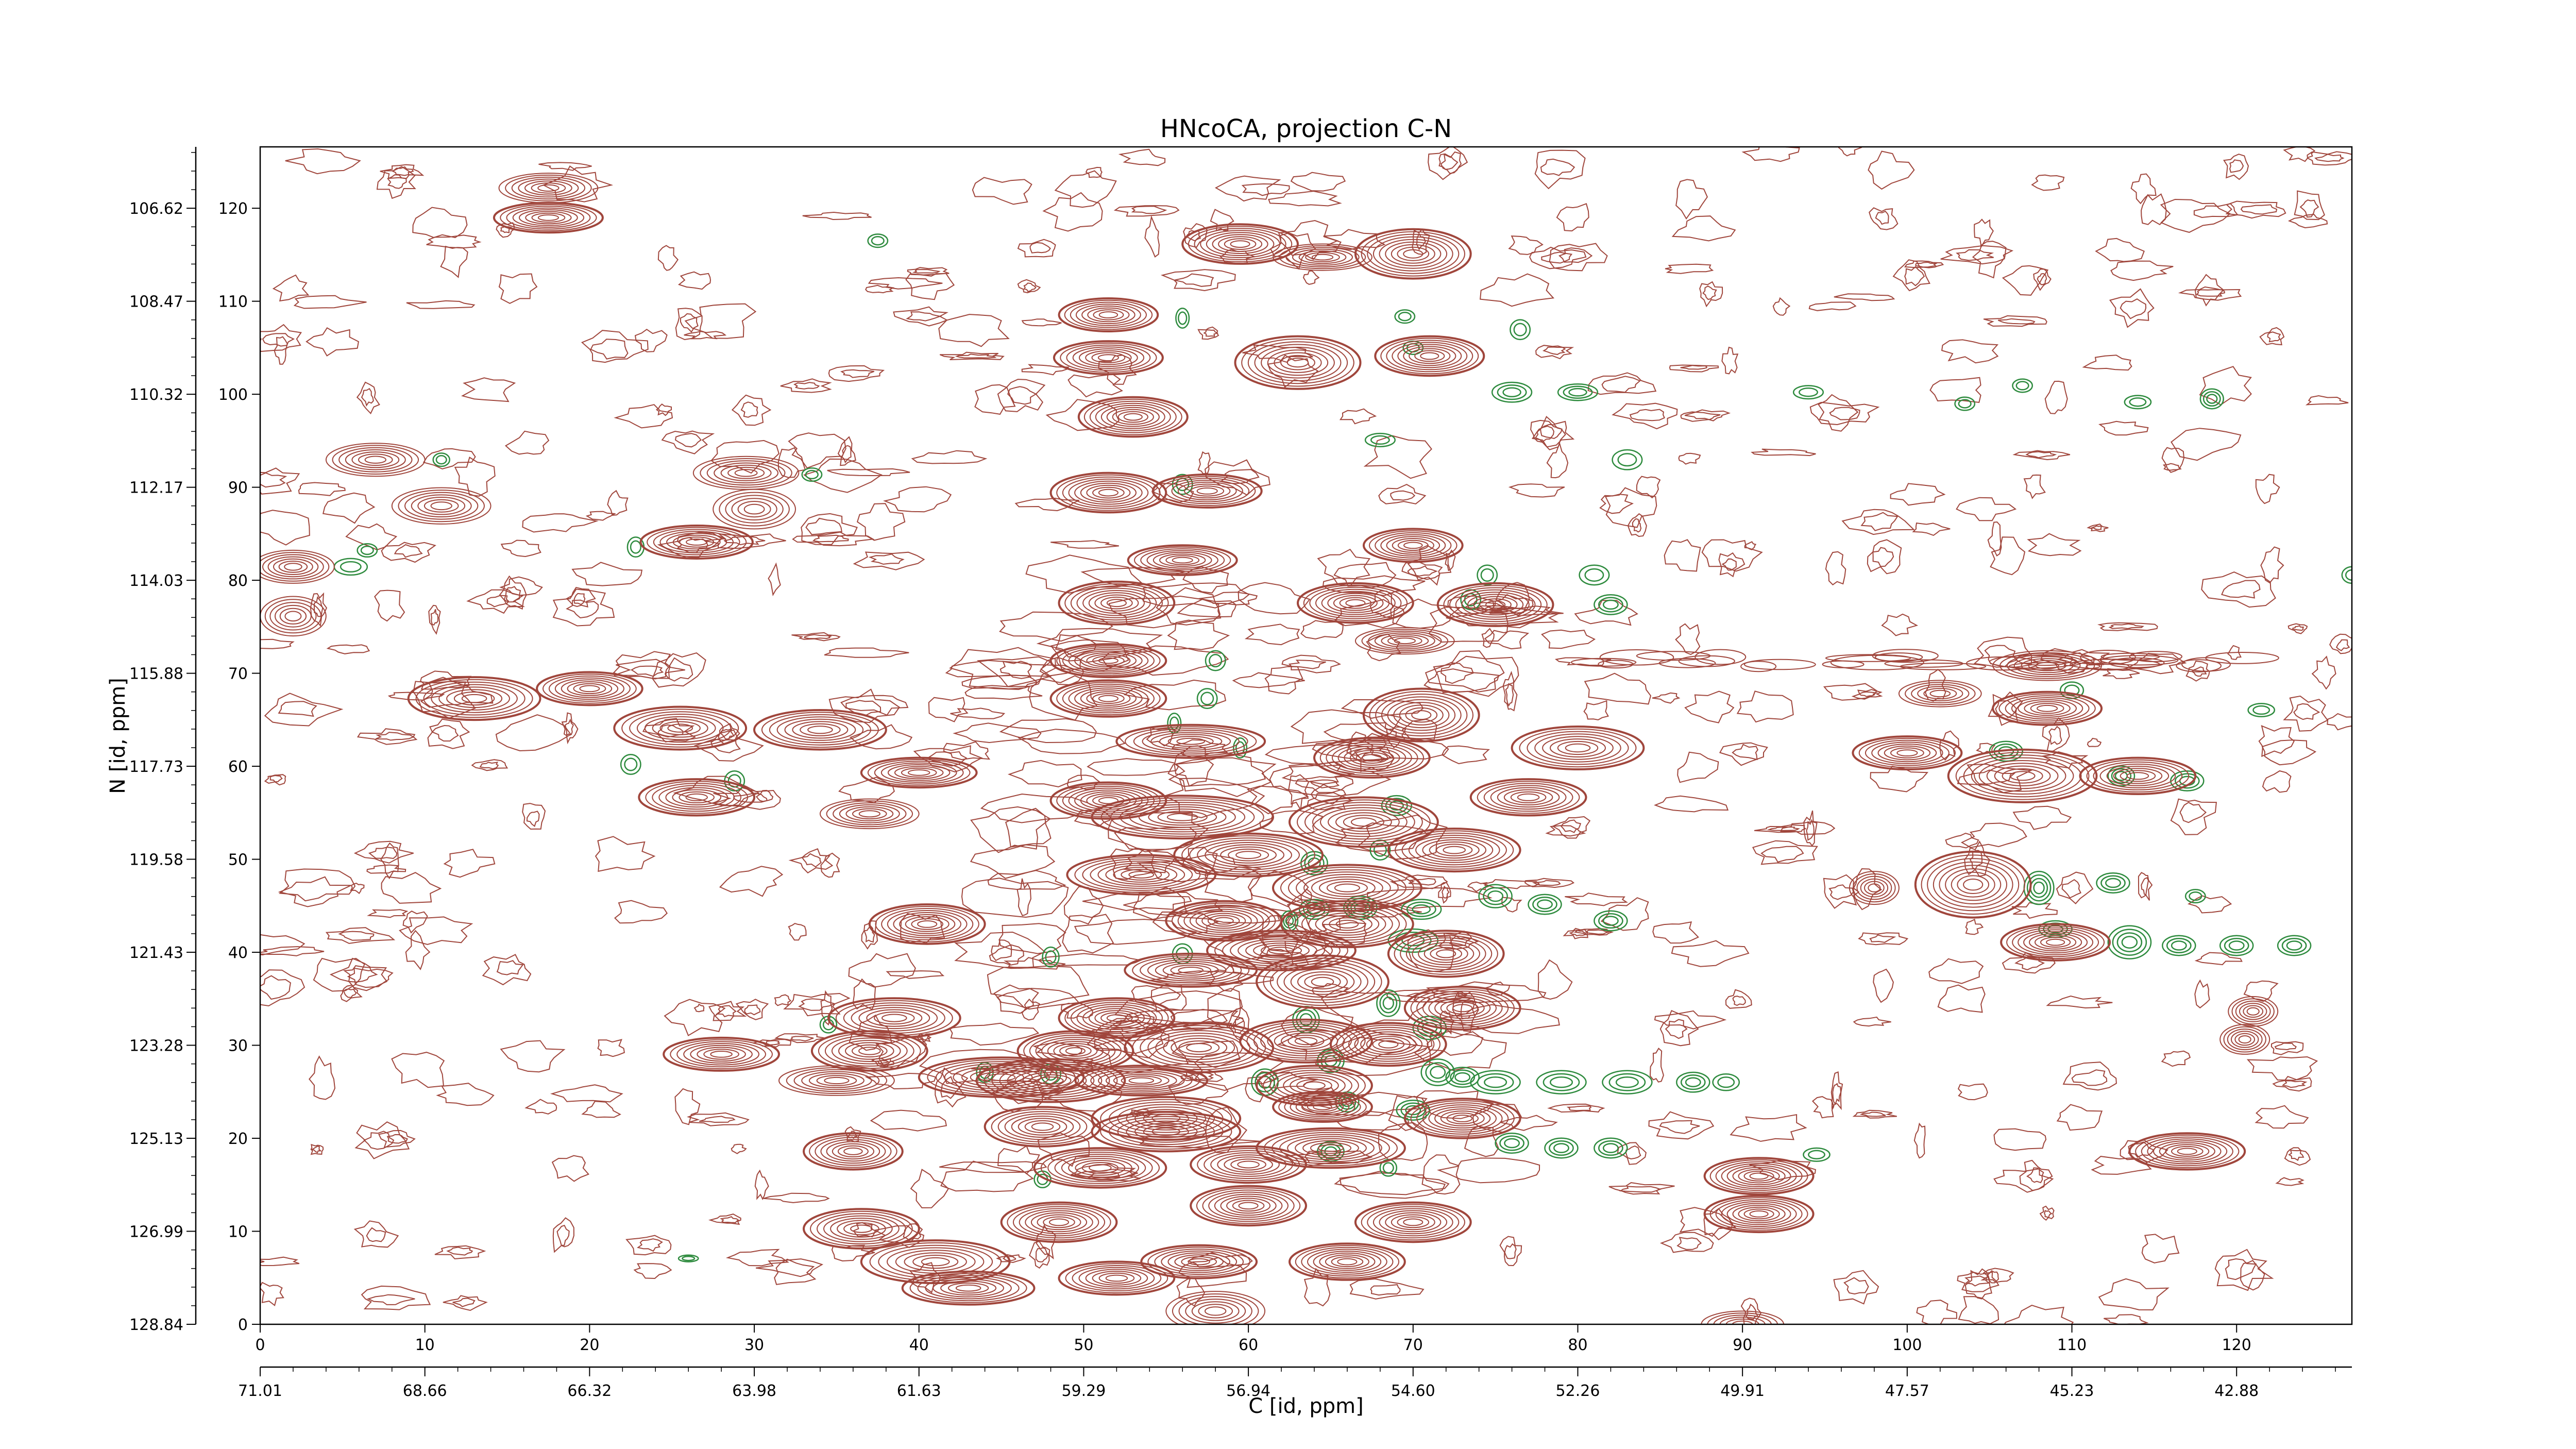 The image size is (2576, 1449). Describe the element at coordinates (156, 860) in the screenshot. I see `y-ppm-tick-label: 119.58` at that location.